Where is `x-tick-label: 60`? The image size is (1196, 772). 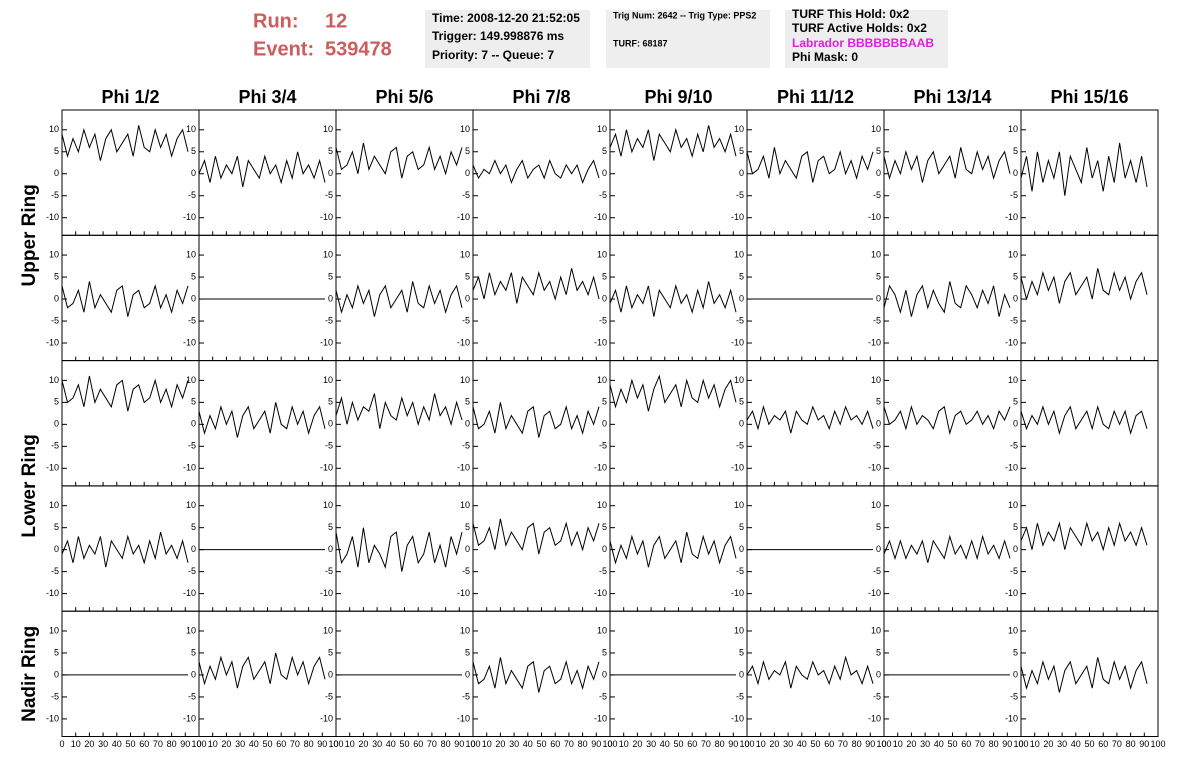
x-tick-label: 60 is located at coordinates (966, 744).